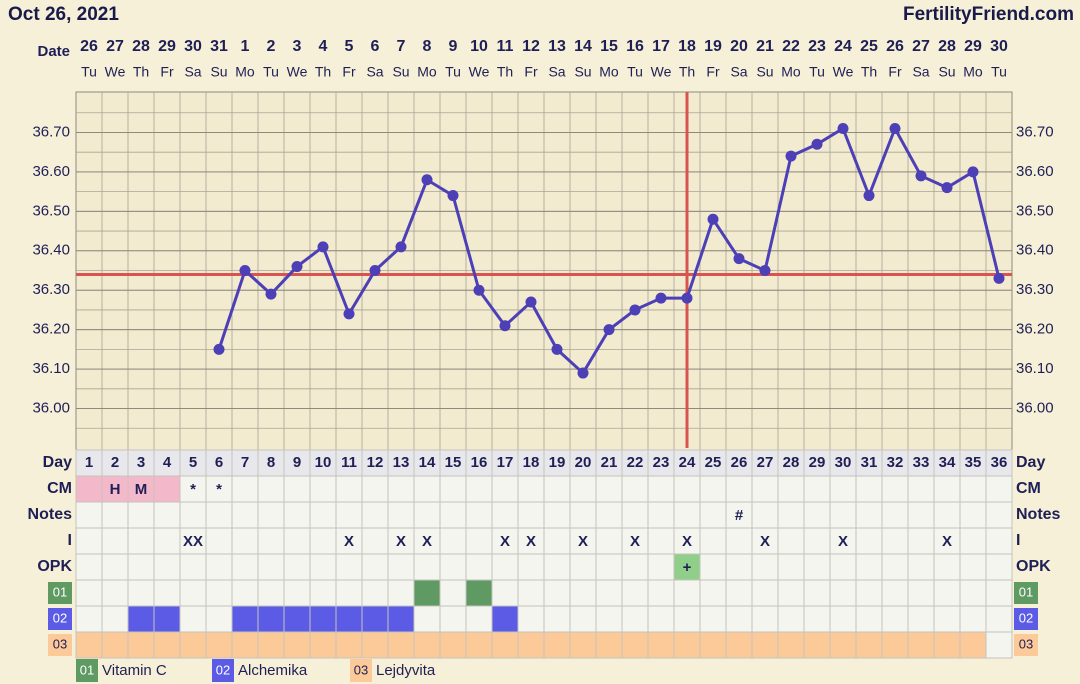 This screenshot has height=684, width=1080. What do you see at coordinates (557, 462) in the screenshot?
I see `day-number: 19` at bounding box center [557, 462].